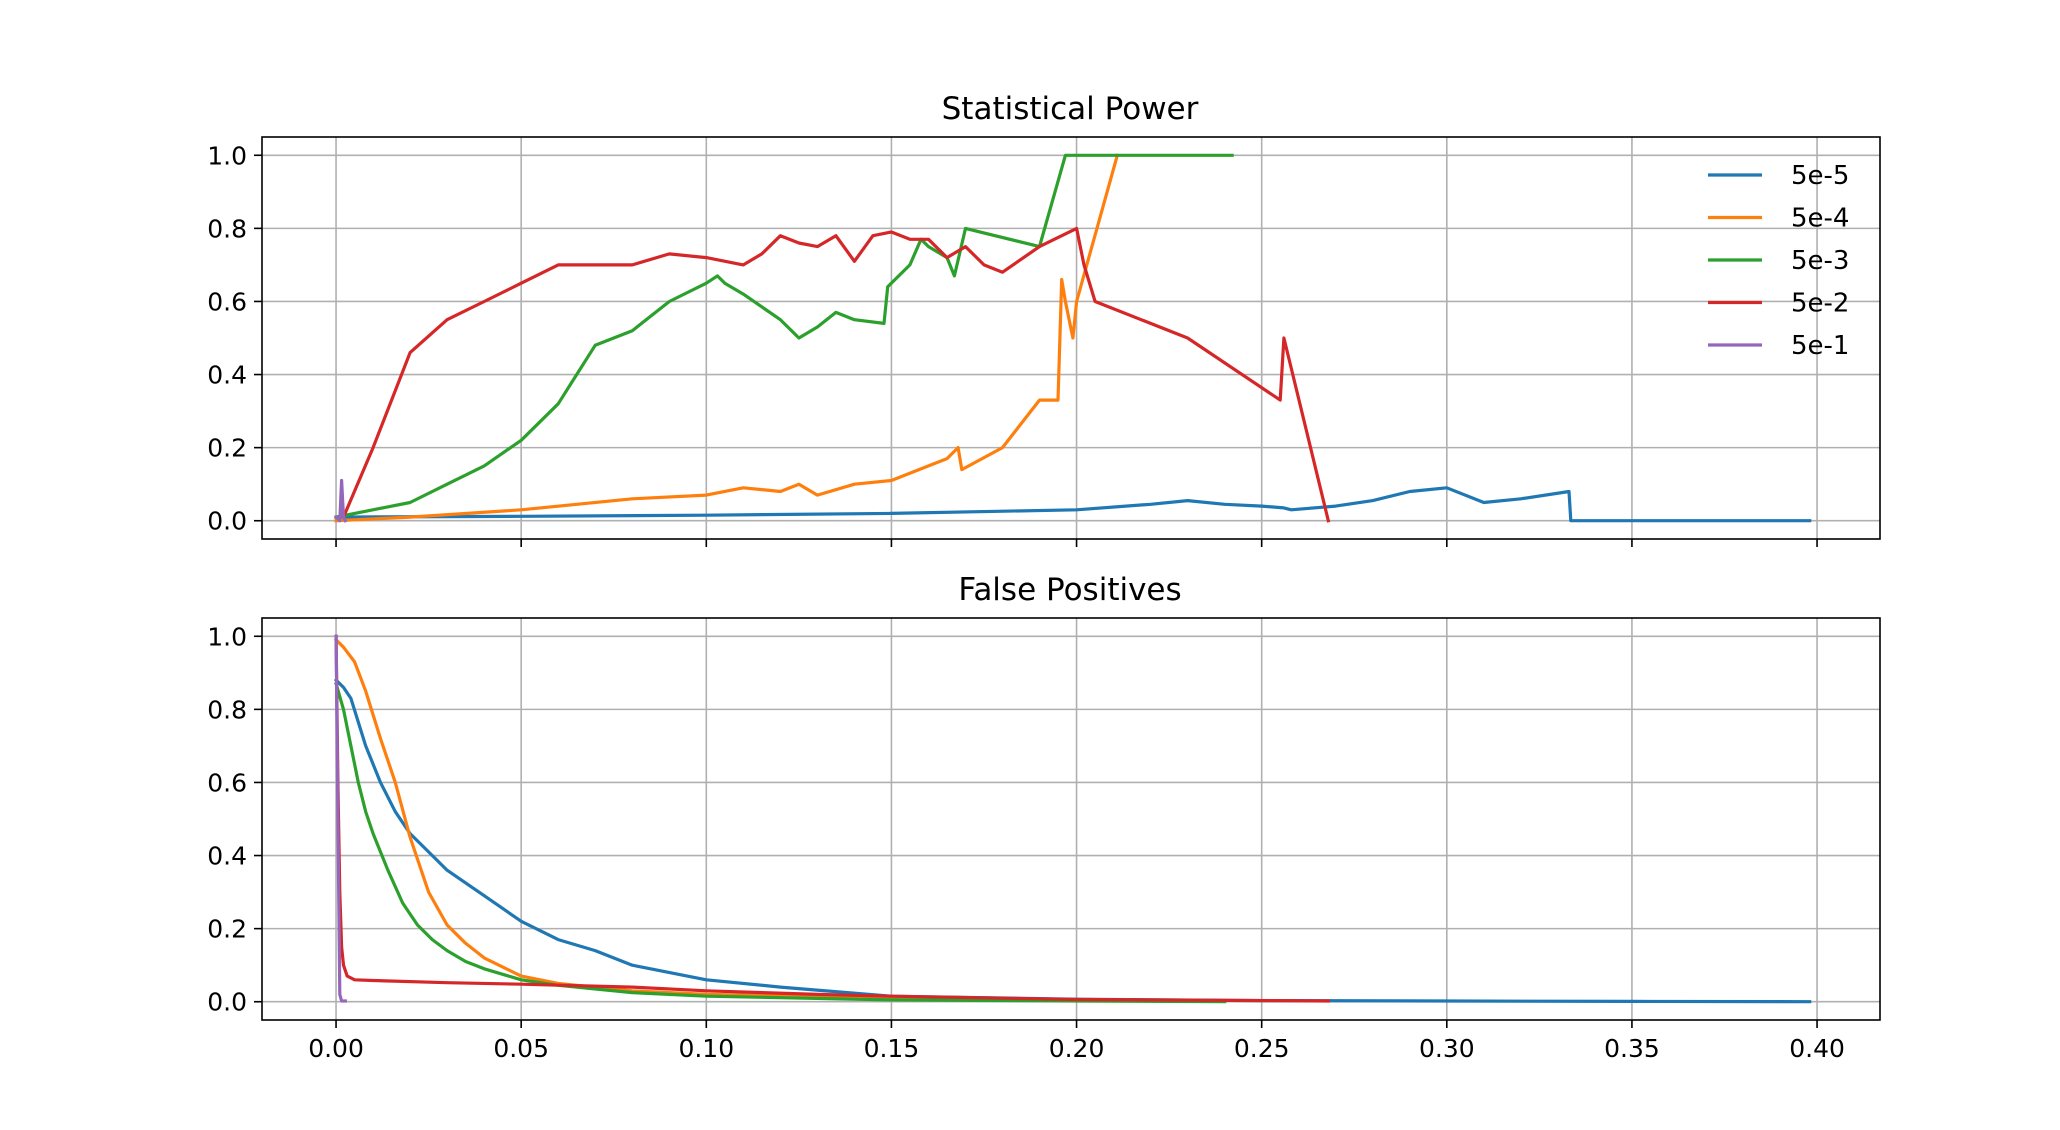 The width and height of the screenshot is (2060, 1130). I want to click on false-positives-xtick-label: 0.25, so click(1262, 1048).